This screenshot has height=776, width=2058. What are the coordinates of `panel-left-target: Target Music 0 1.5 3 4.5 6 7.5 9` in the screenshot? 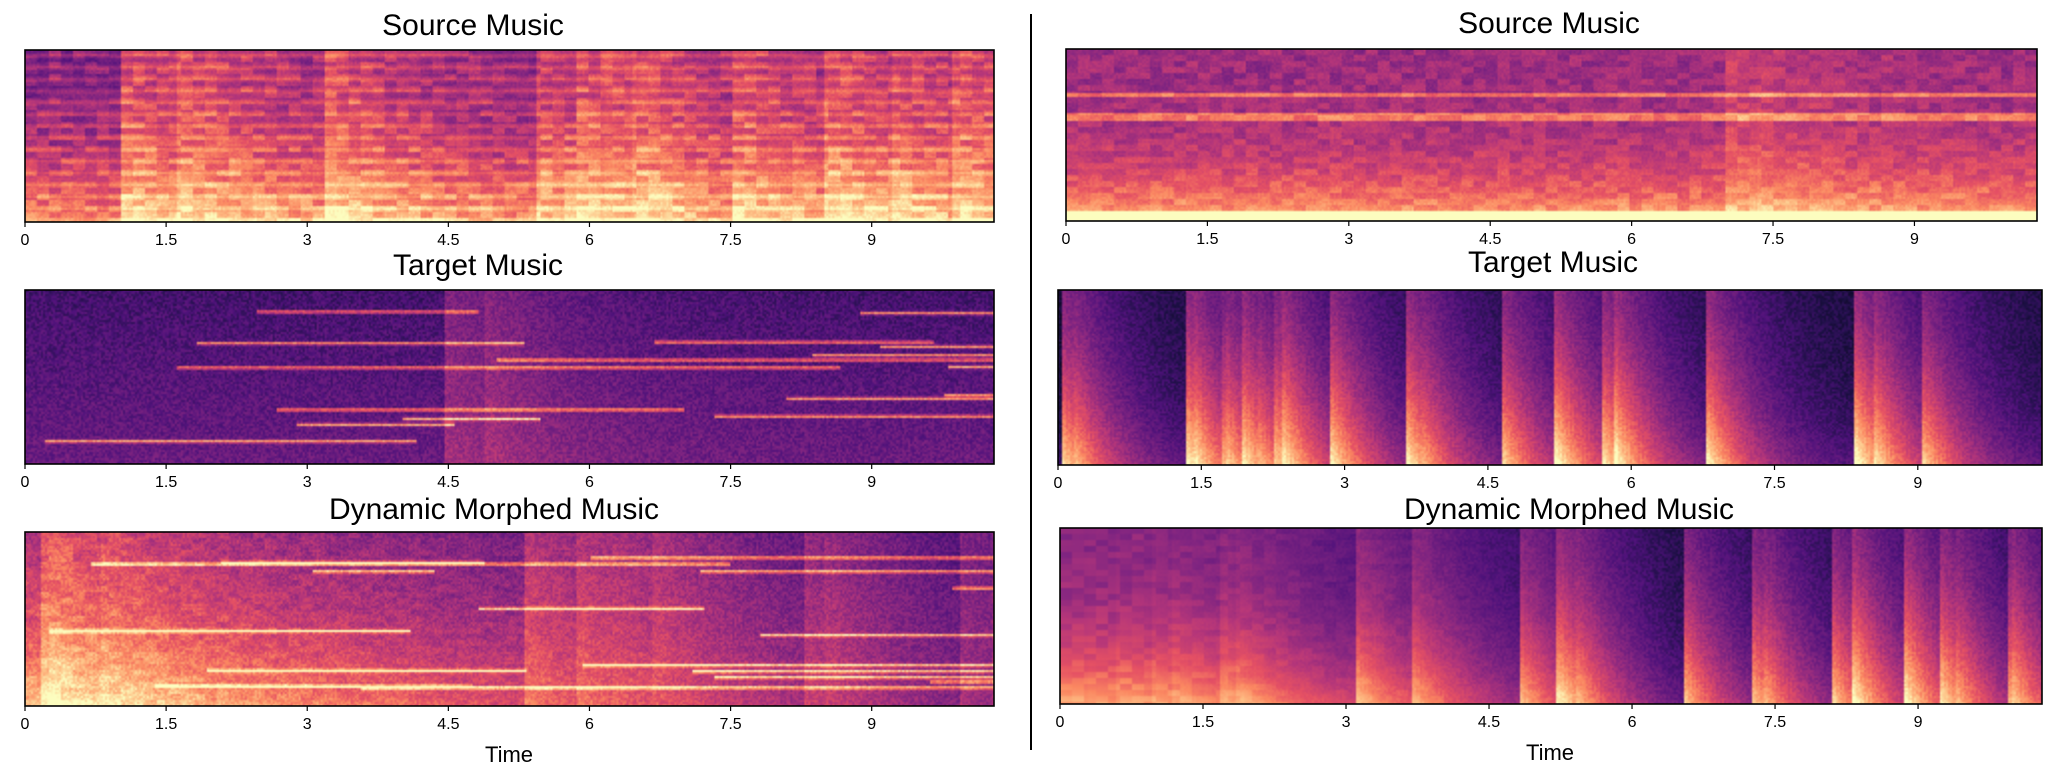 It's located at (508, 370).